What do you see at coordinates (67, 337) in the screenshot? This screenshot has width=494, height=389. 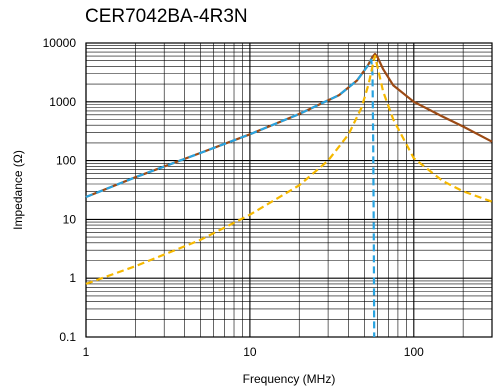 I see `y-tick-label: 0.1` at bounding box center [67, 337].